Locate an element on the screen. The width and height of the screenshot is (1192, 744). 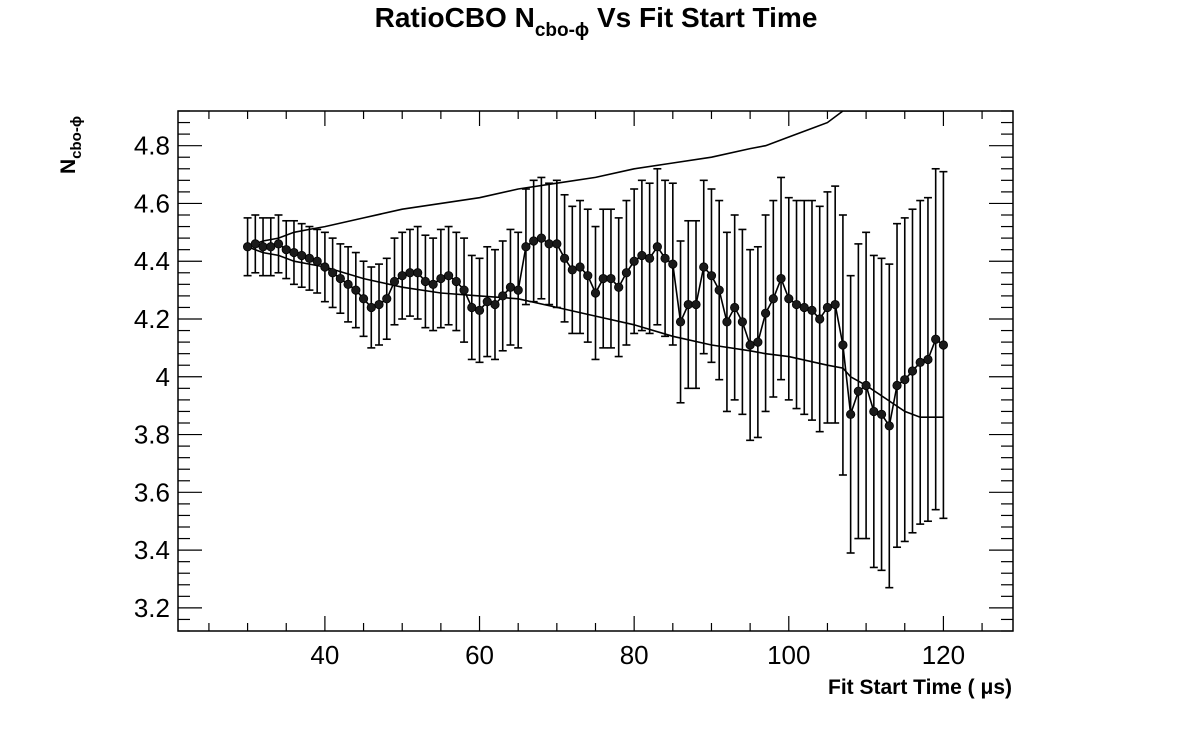
x-tick-label: 120 is located at coordinates (943, 655).